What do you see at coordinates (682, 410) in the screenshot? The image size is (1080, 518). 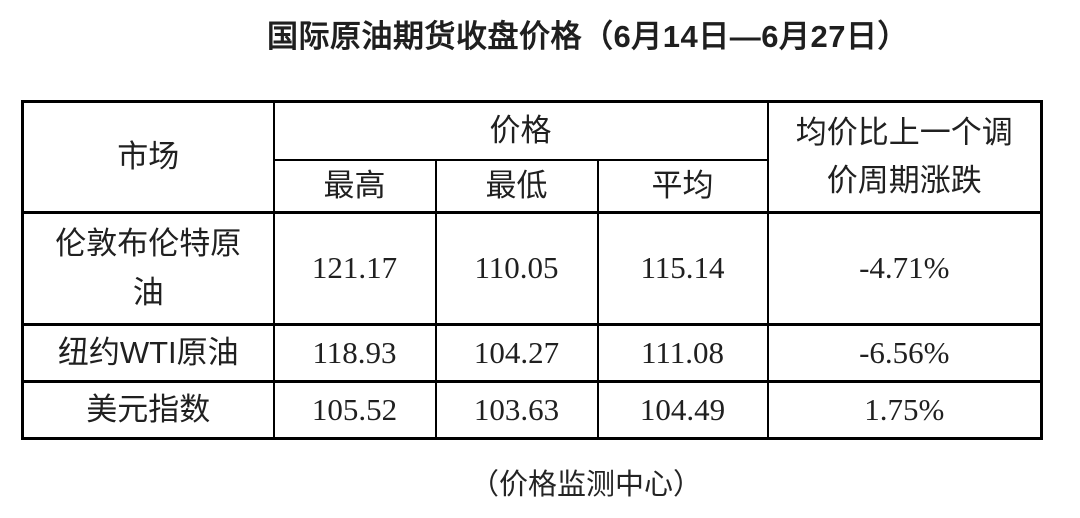 I see `avg-value: 104.49` at bounding box center [682, 410].